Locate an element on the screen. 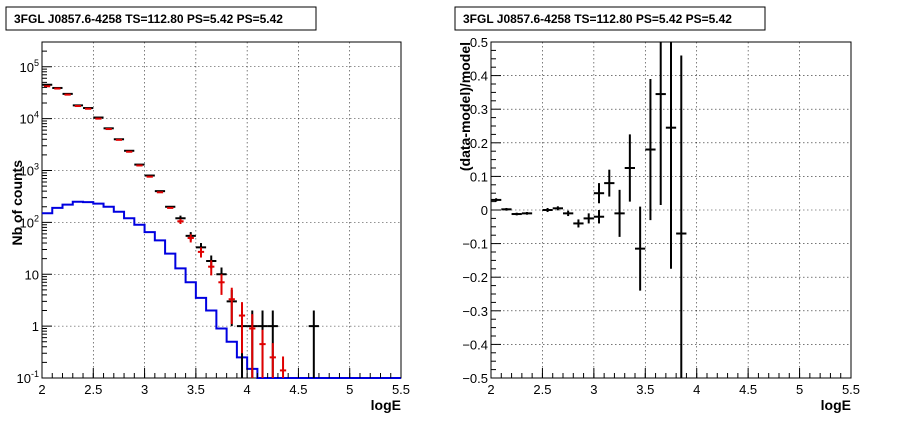 Image resolution: width=898 pixels, height=421 pixels. left-x-tick-label: 3.5 is located at coordinates (196, 389).